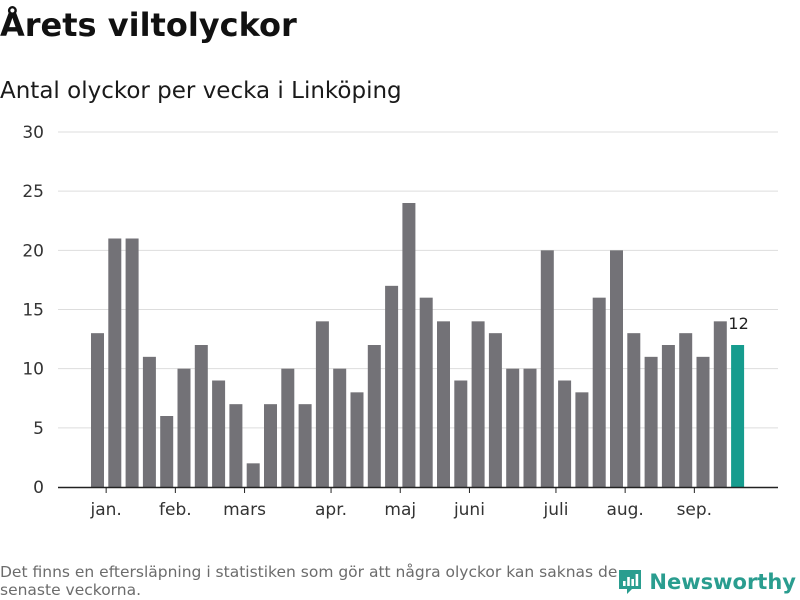 Image resolution: width=800 pixels, height=600 pixels. I want to click on y-axis-ticks: 0 5 10 15 20 25 30, so click(33, 310).